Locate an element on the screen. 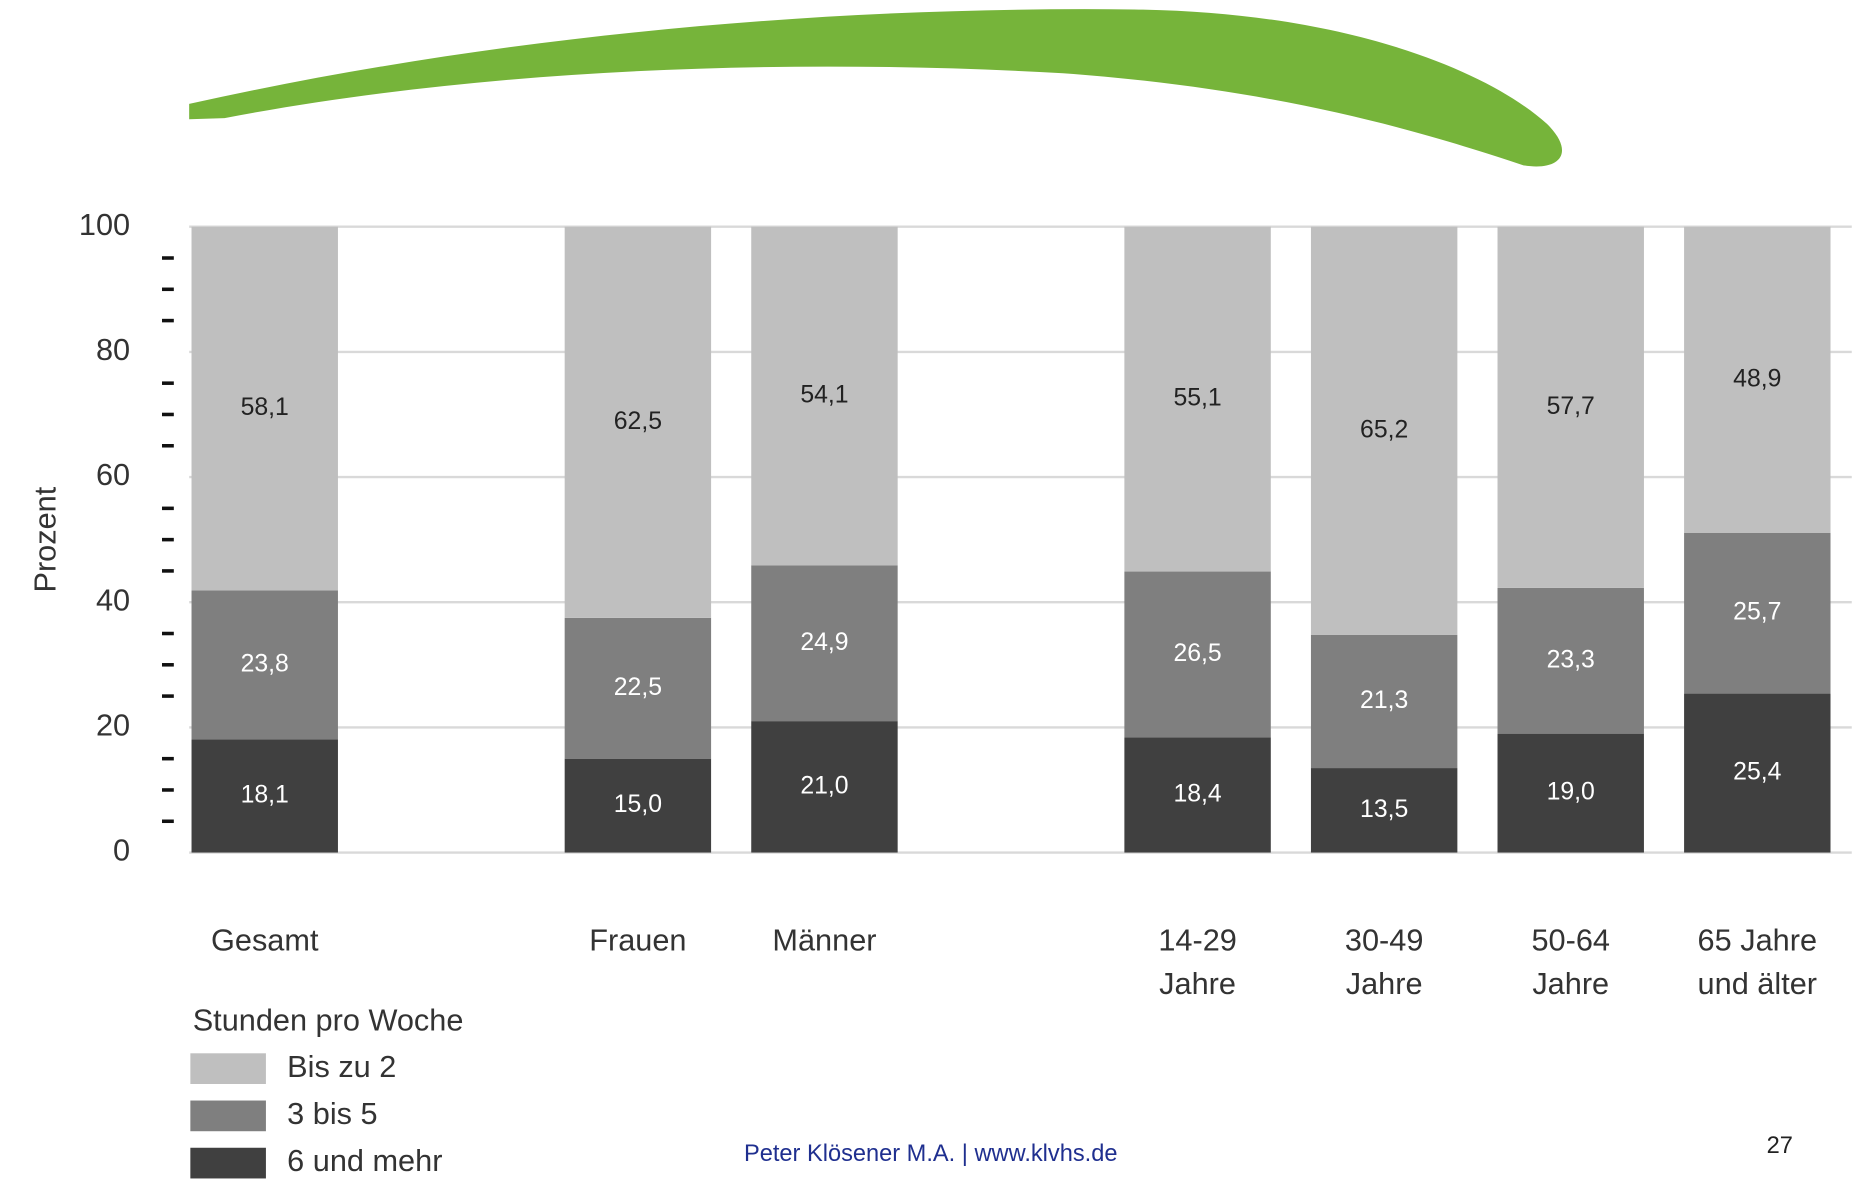  y-tick-label: 80 is located at coordinates (113, 349).